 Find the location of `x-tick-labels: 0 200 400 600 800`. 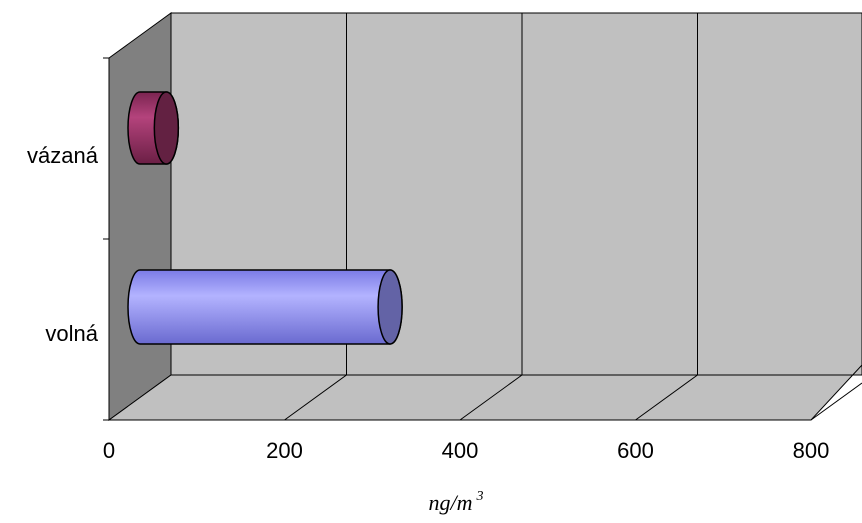

x-tick-labels: 0 200 400 600 800 is located at coordinates (466, 450).